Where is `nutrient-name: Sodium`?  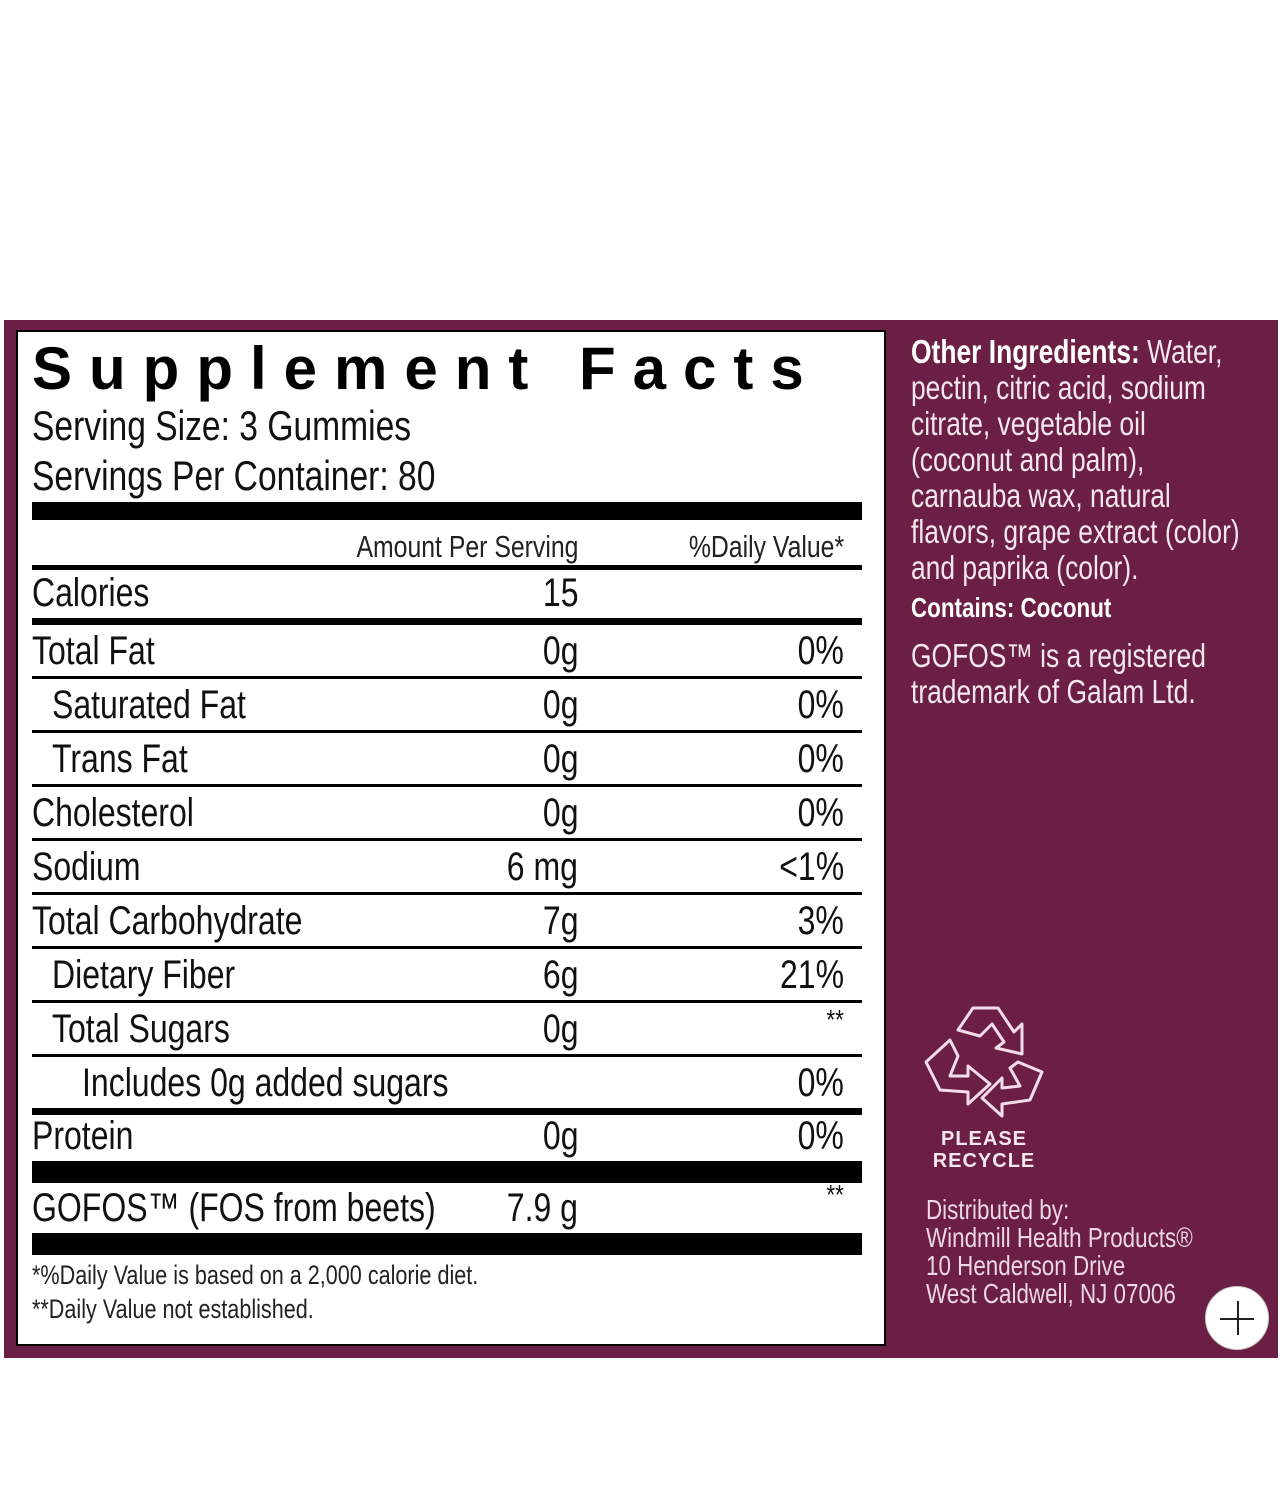 nutrient-name: Sodium is located at coordinates (86, 867).